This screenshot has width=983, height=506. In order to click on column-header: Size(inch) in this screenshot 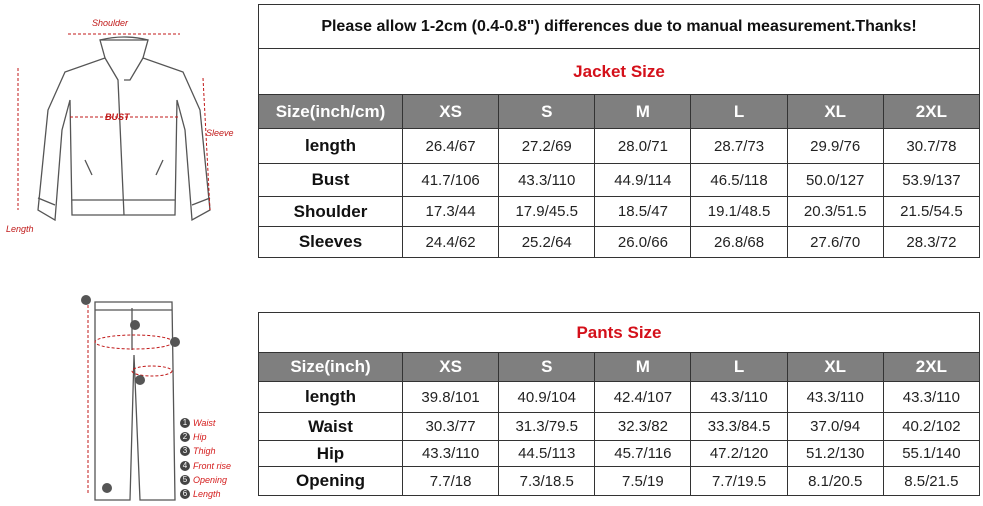, I will do `click(330, 367)`.